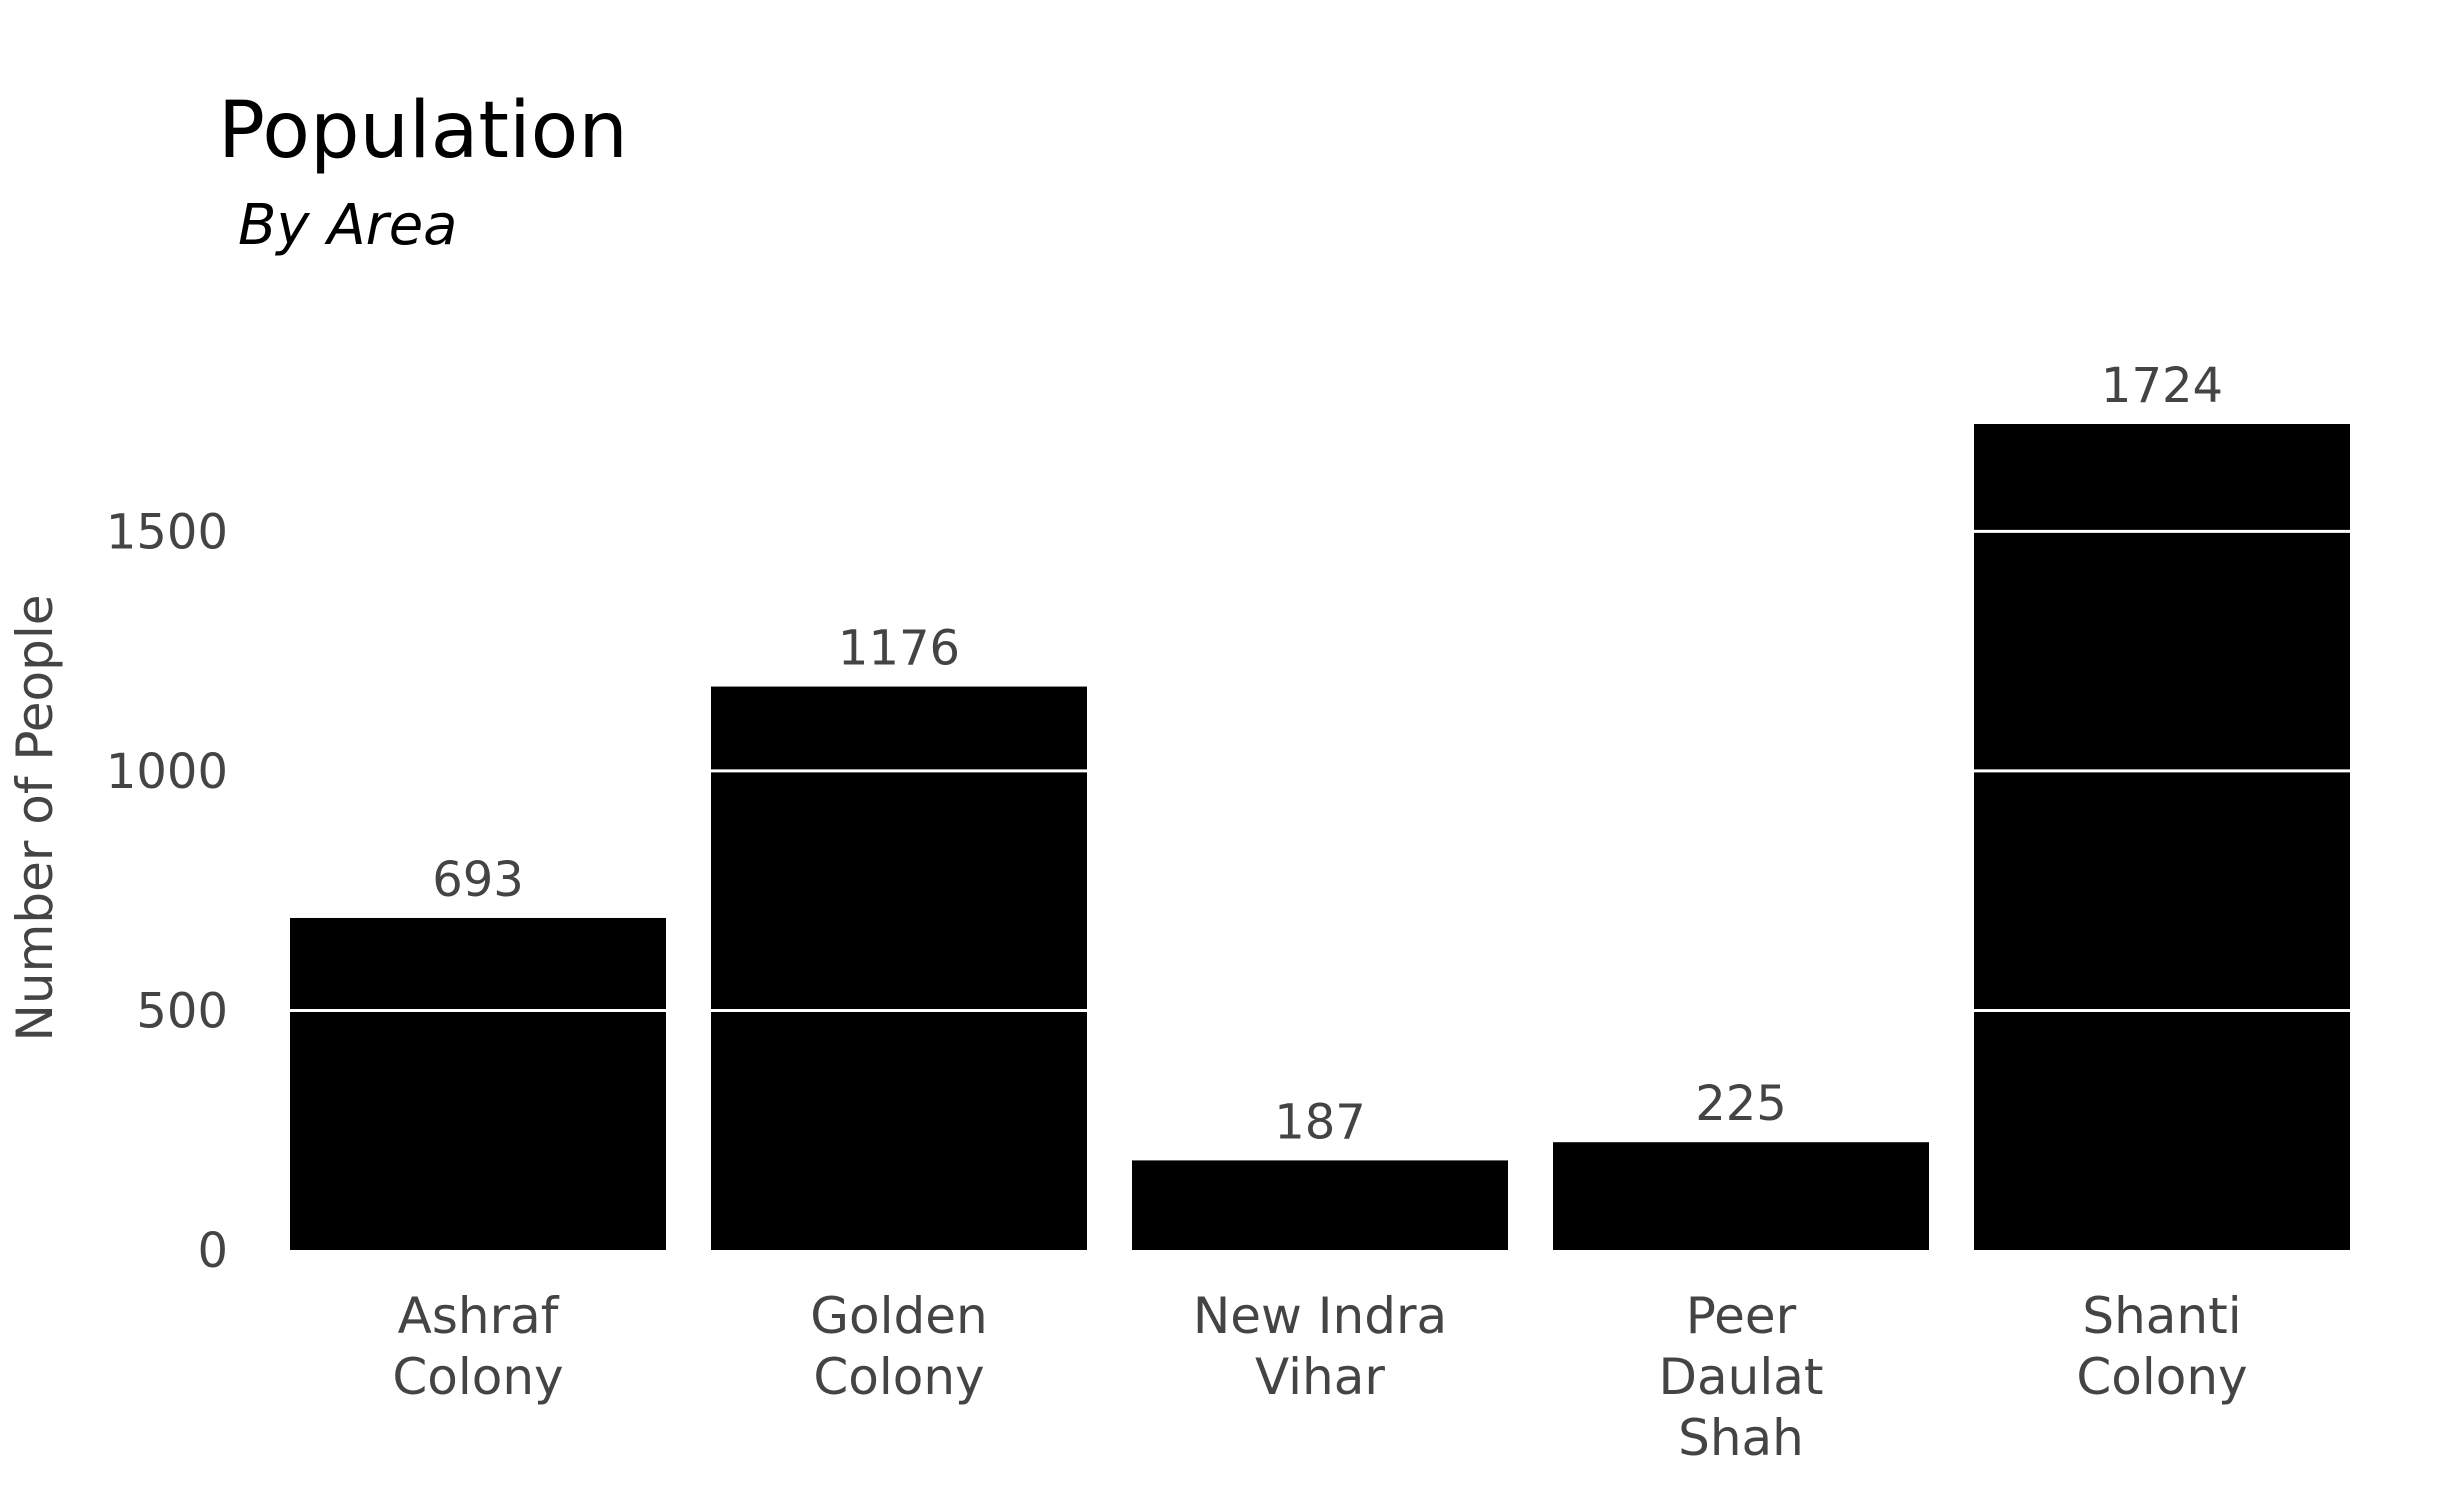 This screenshot has width=2446, height=1512. Describe the element at coordinates (479, 1316) in the screenshot. I see `x-tick-label-line: Ashraf` at that location.